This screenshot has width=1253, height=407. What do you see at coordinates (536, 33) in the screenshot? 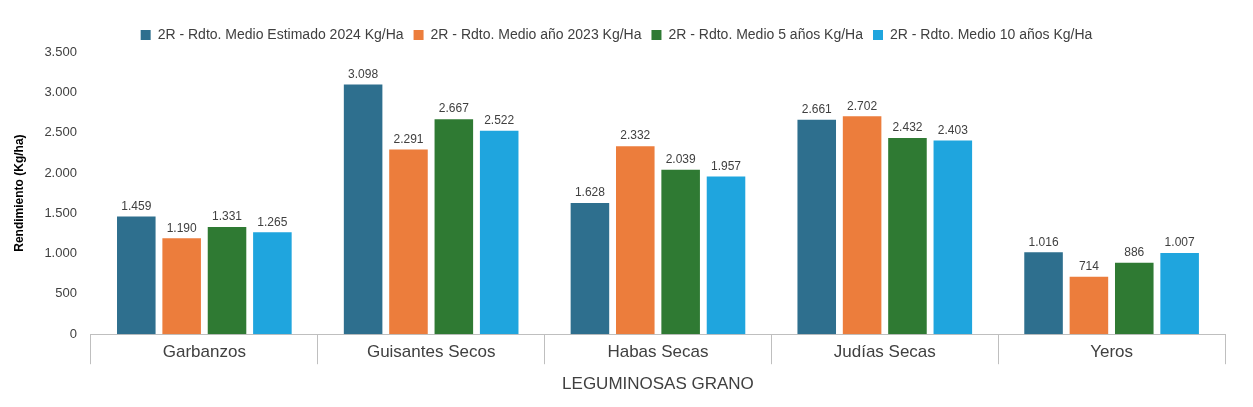
I see `legend-label: 2R - Rdto. Medio año 2023 Kg/Ha` at bounding box center [536, 33].